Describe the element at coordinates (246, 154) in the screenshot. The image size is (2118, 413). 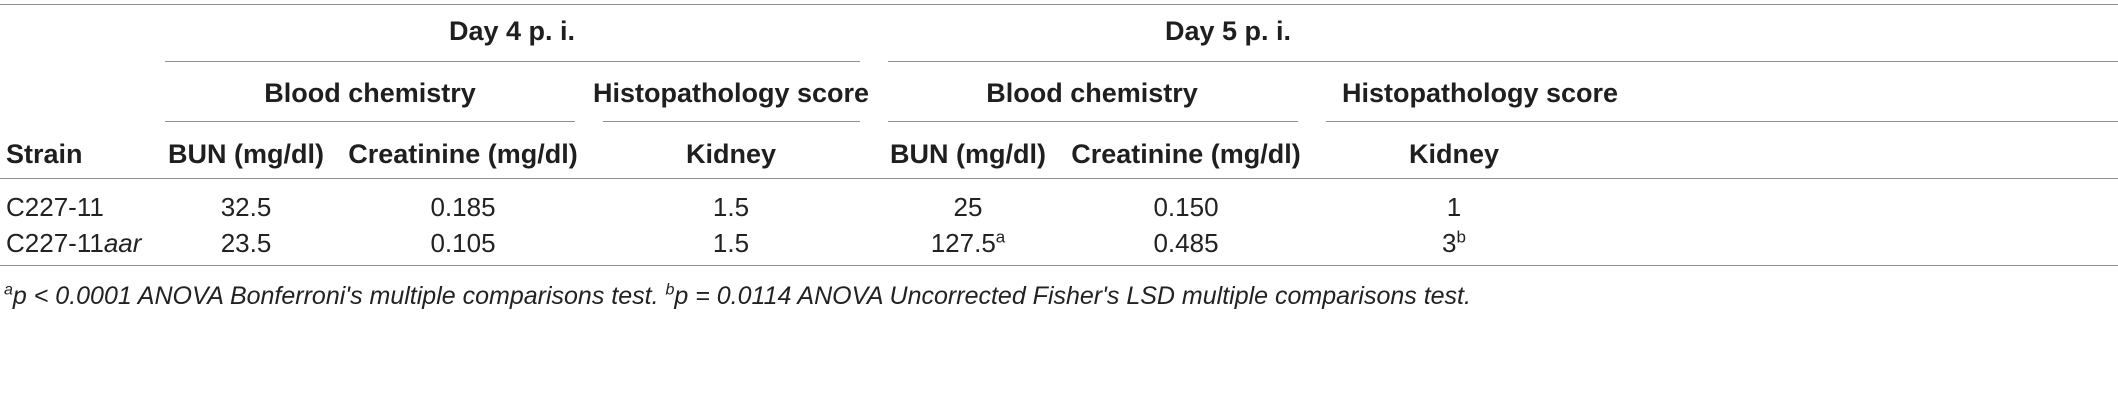
I see `col-header-day4-bun: BUN (mg/dl)` at that location.